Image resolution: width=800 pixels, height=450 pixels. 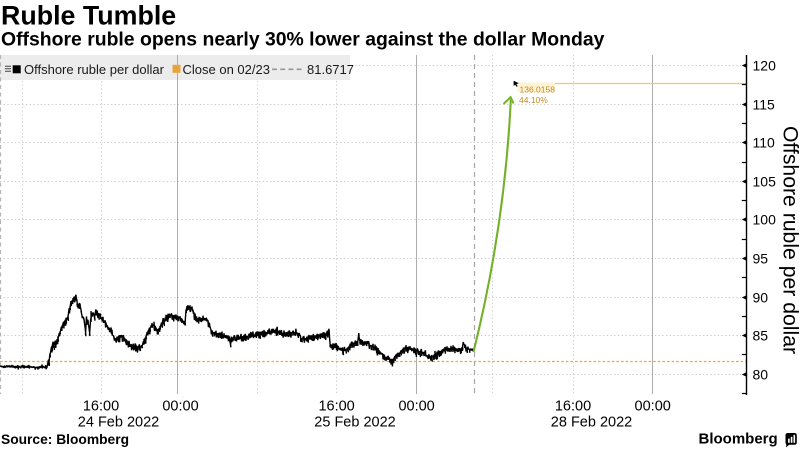 What do you see at coordinates (533, 100) in the screenshot?
I see `svg-text: 44.10%` at bounding box center [533, 100].